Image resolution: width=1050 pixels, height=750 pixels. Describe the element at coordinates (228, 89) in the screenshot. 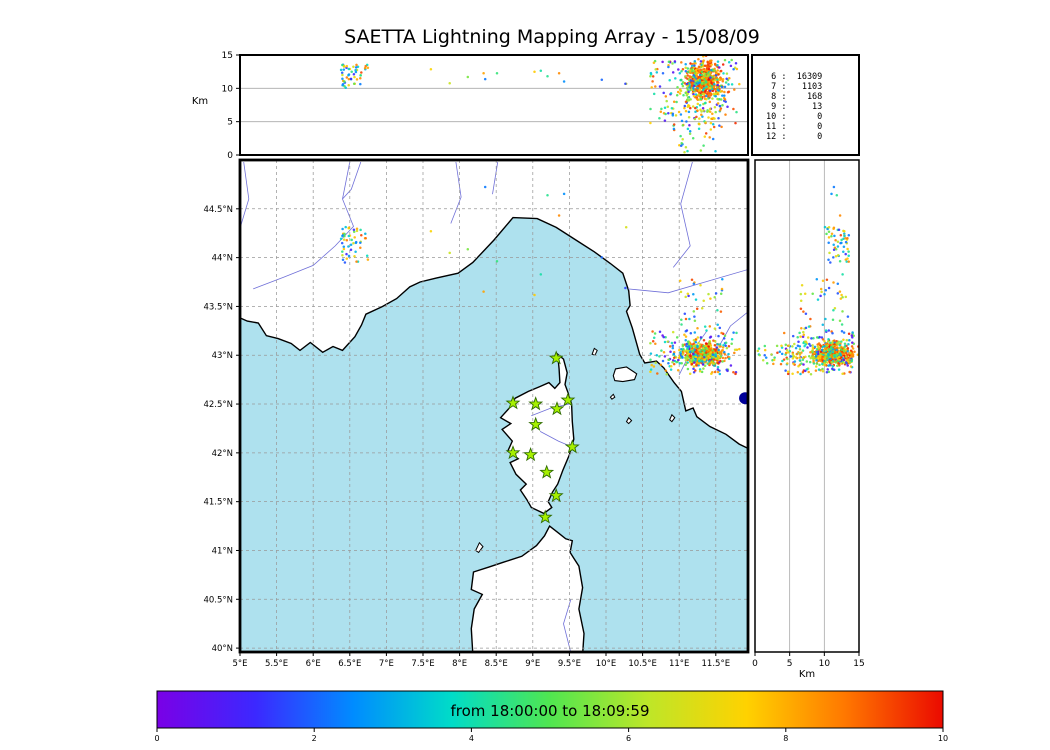

I see `alt-tick-label: 10` at that location.